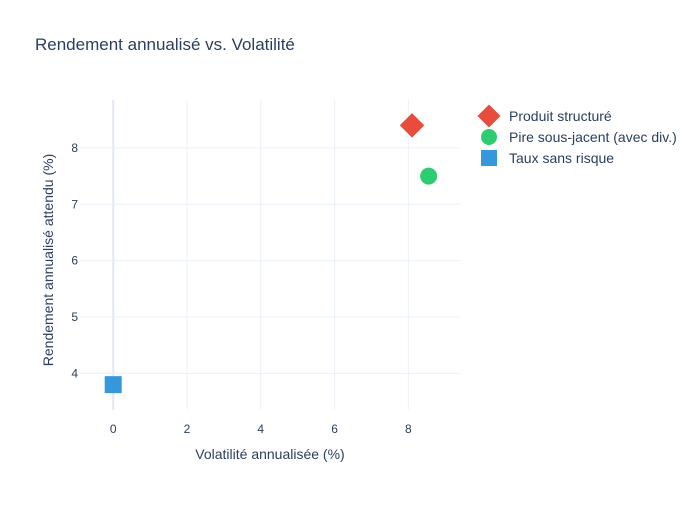 The image size is (700, 505). What do you see at coordinates (260, 429) in the screenshot?
I see `x-tick-label: 4` at bounding box center [260, 429].